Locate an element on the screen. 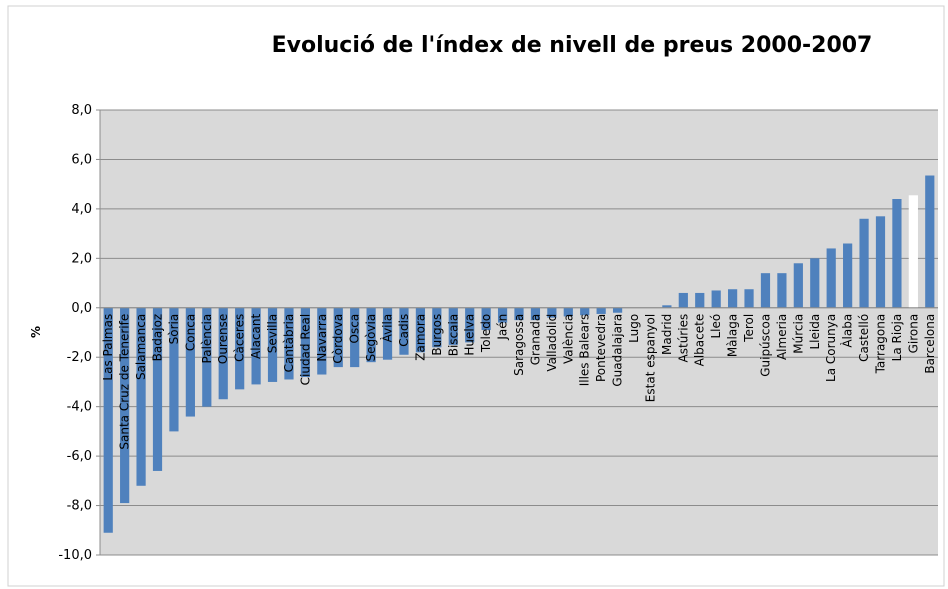 This screenshot has height=589, width=948. x-tick-label: Jaén is located at coordinates (503, 327).